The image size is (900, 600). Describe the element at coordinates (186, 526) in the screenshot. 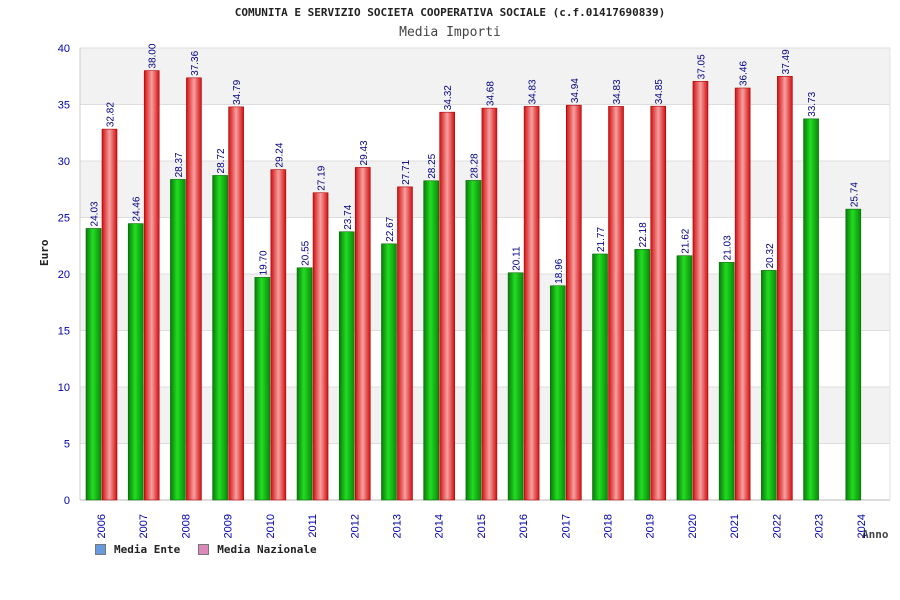

I see `x-tick-label: 2008` at that location.